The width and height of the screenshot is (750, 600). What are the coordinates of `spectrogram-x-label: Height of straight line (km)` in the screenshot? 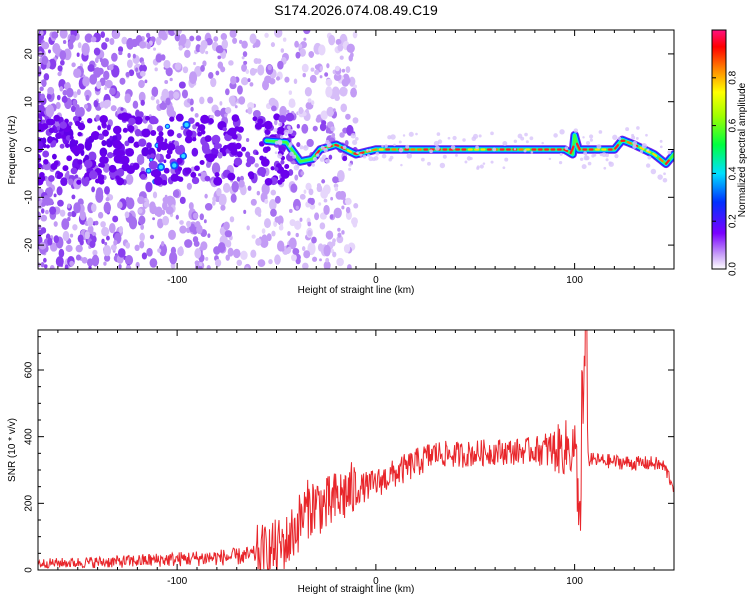 It's located at (356, 290).